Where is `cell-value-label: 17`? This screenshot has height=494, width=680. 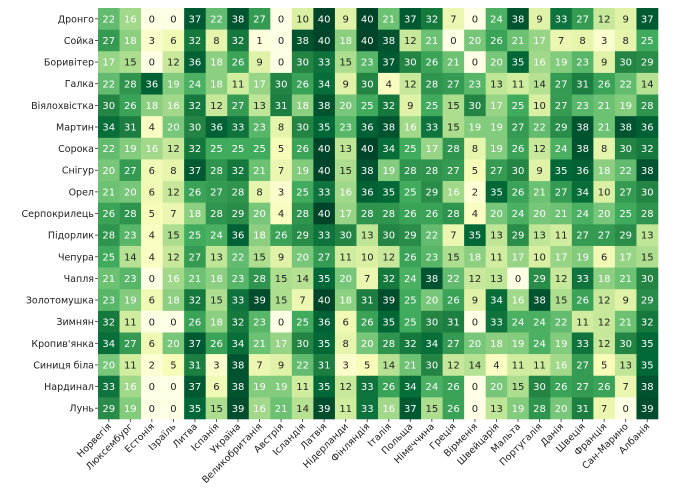
cell-value-label: 17 is located at coordinates (431, 149).